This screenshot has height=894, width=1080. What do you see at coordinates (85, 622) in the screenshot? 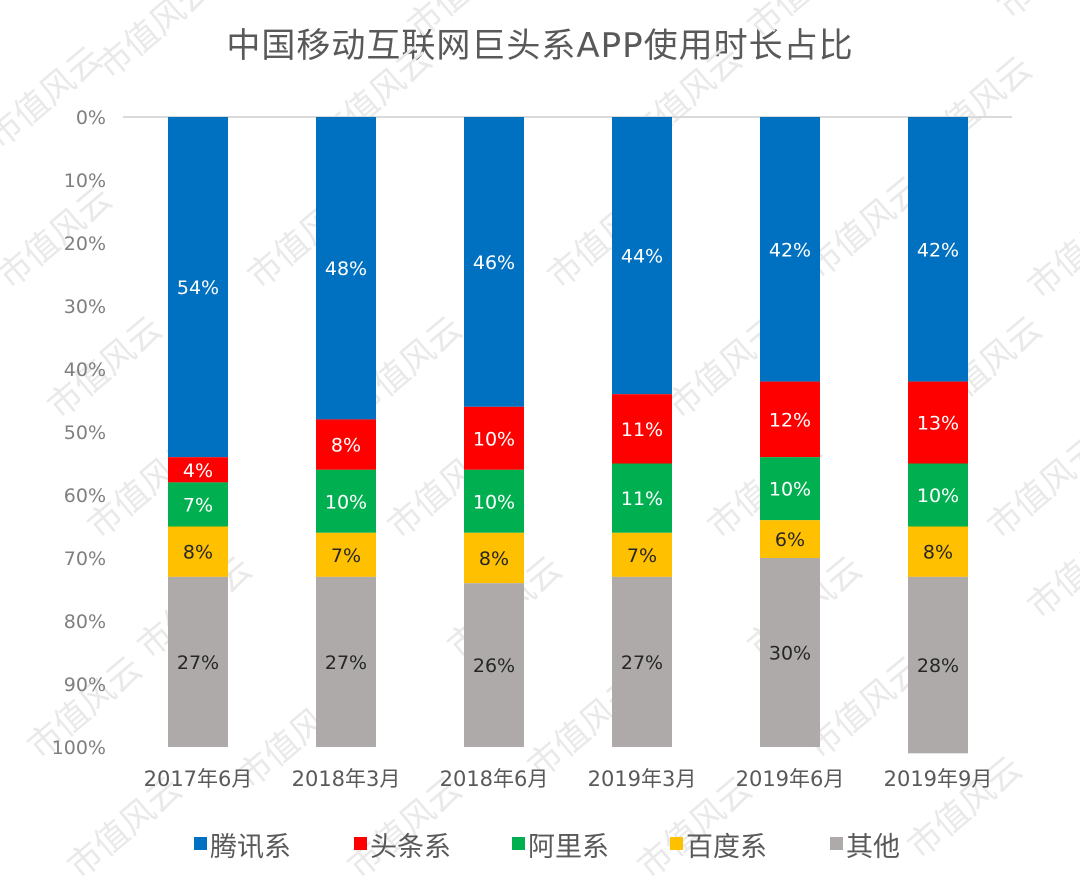
I see `y-tick-label: 80%` at bounding box center [85, 622].